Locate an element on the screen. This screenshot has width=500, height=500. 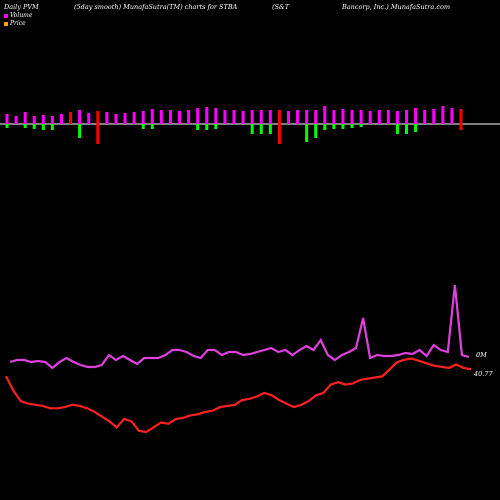
header-company-a: (S&T is located at coordinates (281, 7).